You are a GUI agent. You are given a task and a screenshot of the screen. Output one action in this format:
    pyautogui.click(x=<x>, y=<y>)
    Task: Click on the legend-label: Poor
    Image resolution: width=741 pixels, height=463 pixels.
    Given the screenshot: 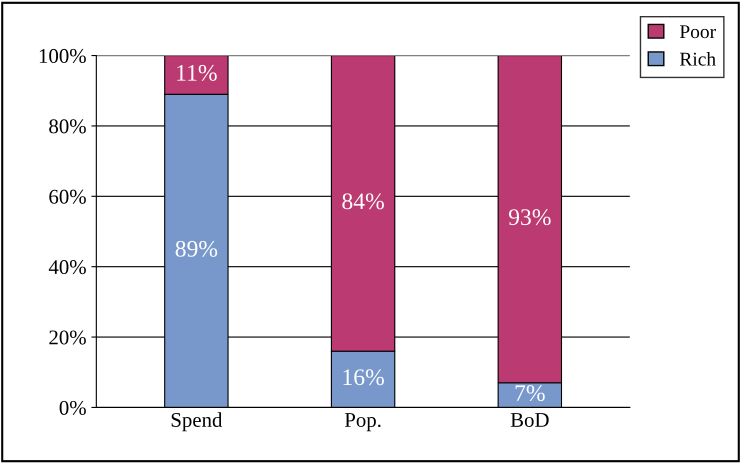 What is the action you would take?
    pyautogui.click(x=698, y=31)
    